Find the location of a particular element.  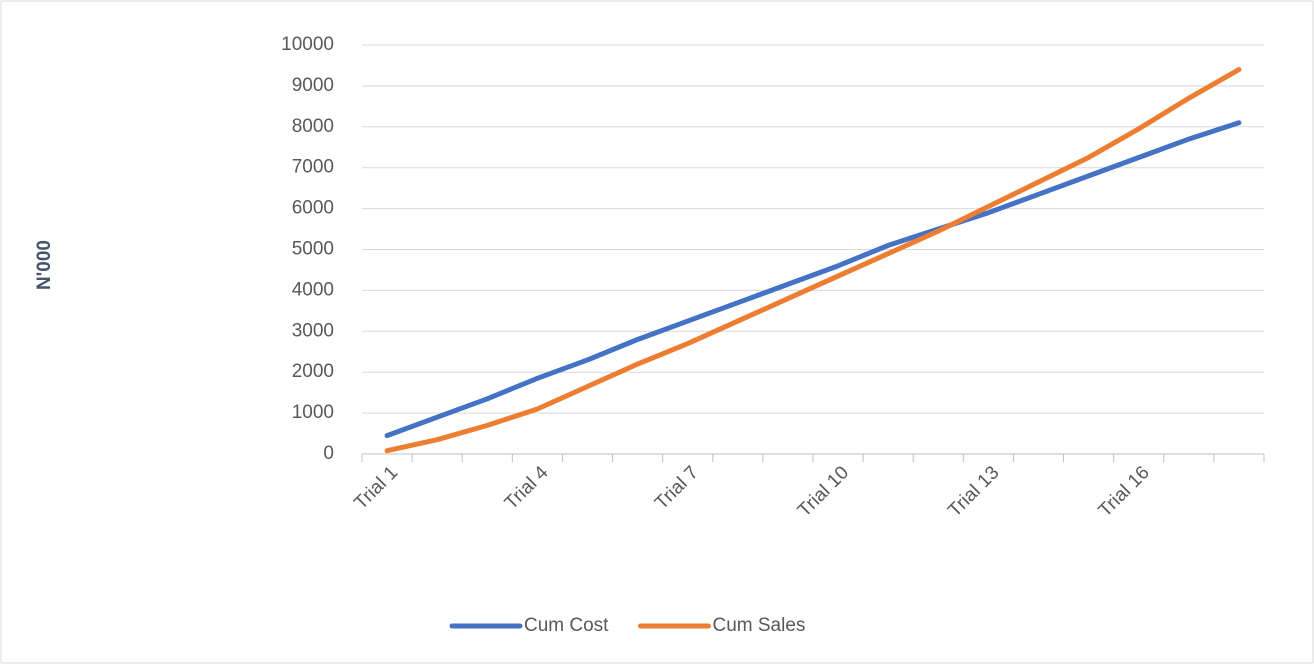

legend-label: Cum Cost is located at coordinates (566, 625).